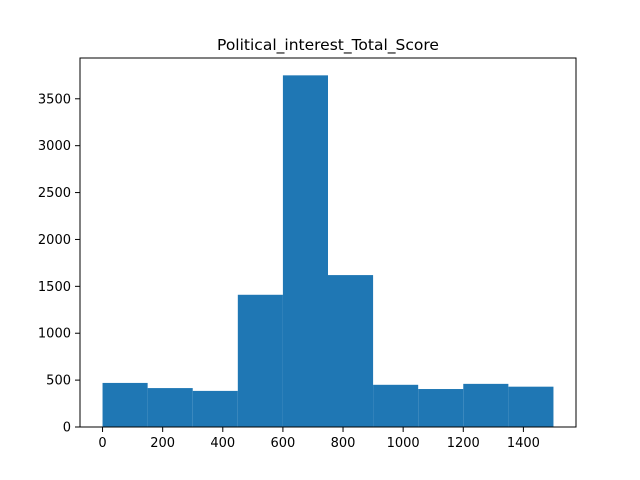  Describe the element at coordinates (54, 287) in the screenshot. I see `y-tick-label: 1500` at that location.